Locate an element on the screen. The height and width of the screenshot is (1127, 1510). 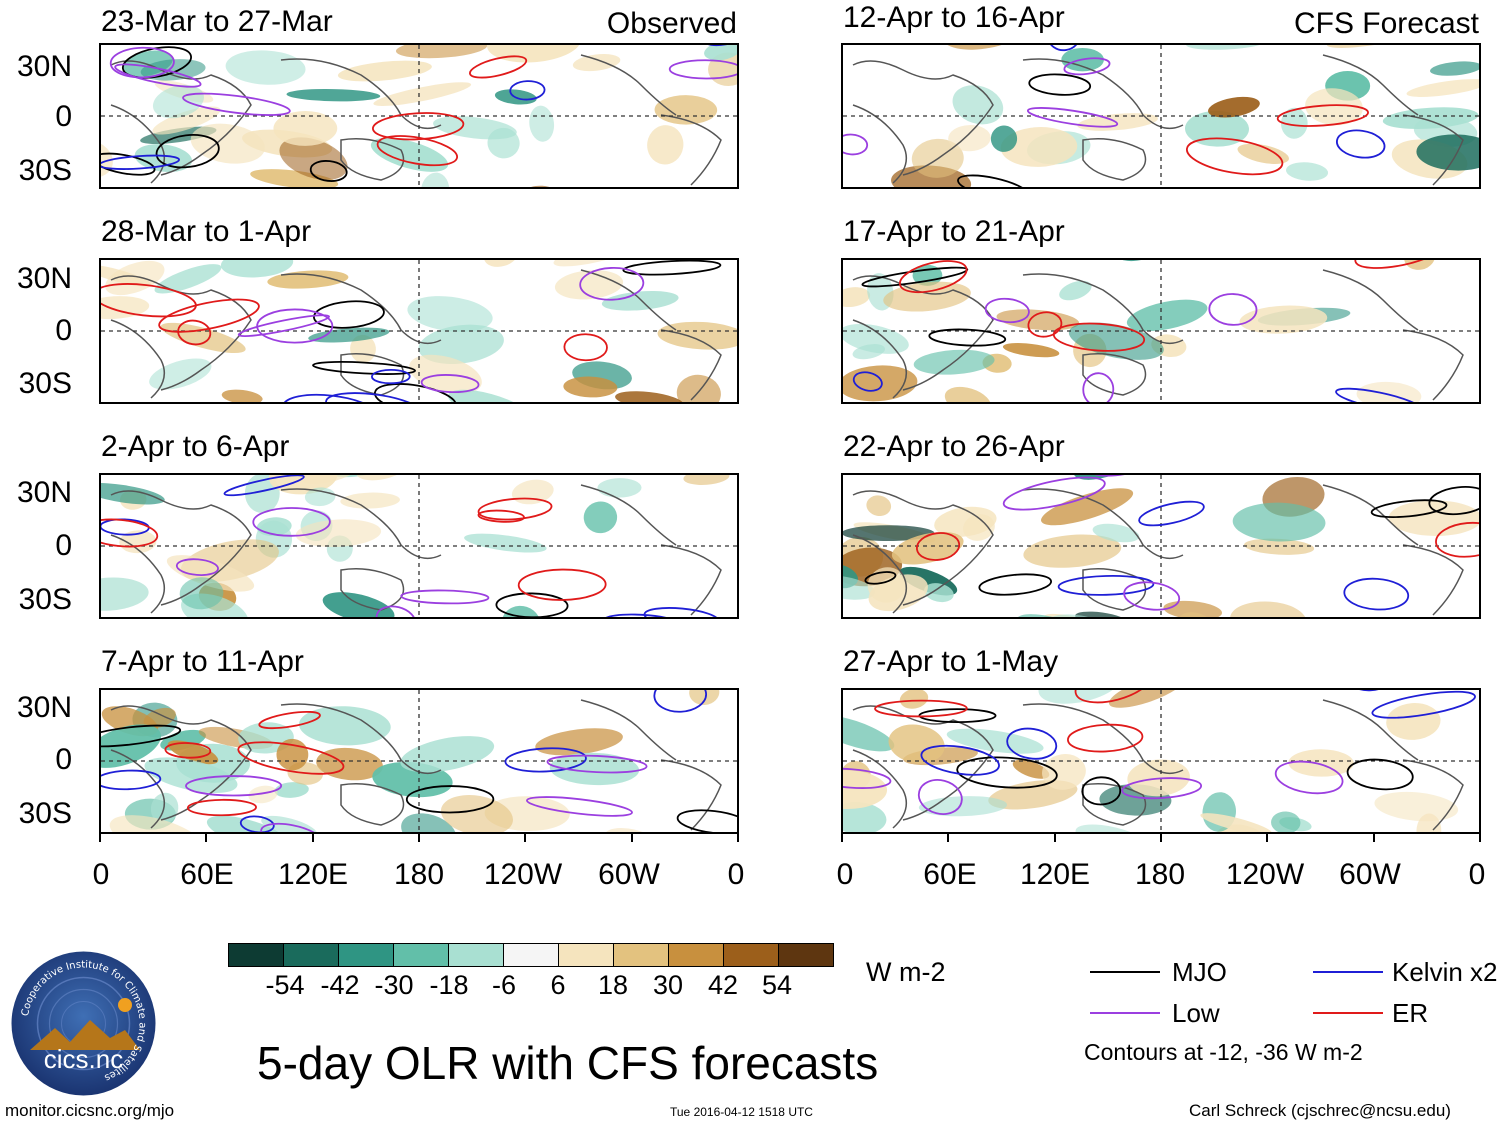
legend-label: MJO is located at coordinates (1199, 972).